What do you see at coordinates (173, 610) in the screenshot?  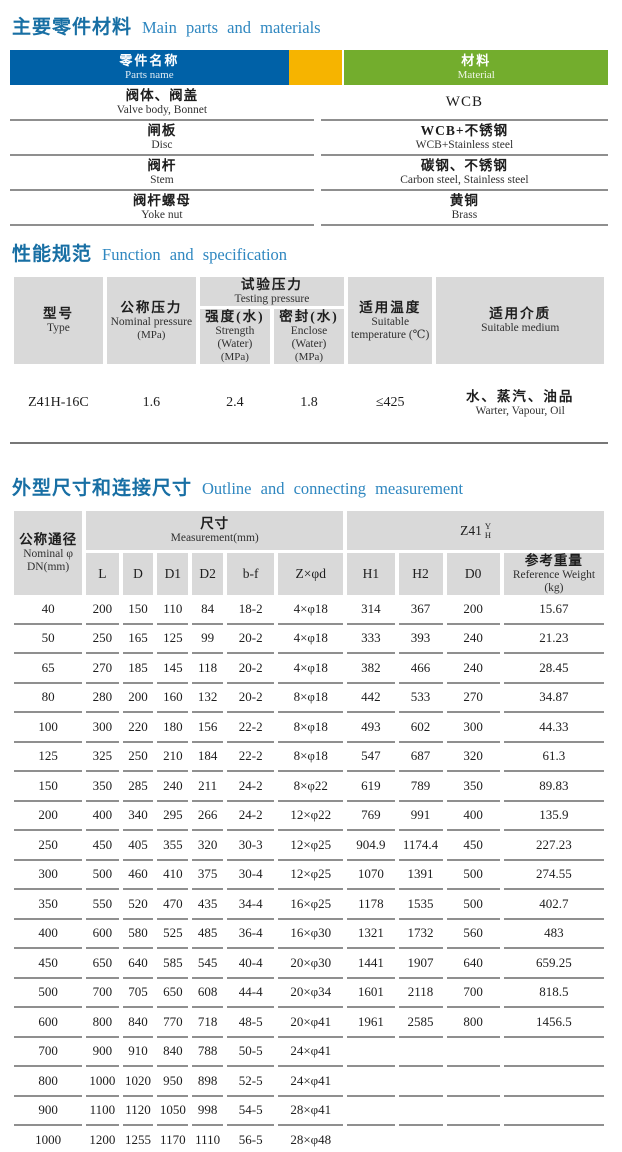 I see `table-cell: 110` at bounding box center [173, 610].